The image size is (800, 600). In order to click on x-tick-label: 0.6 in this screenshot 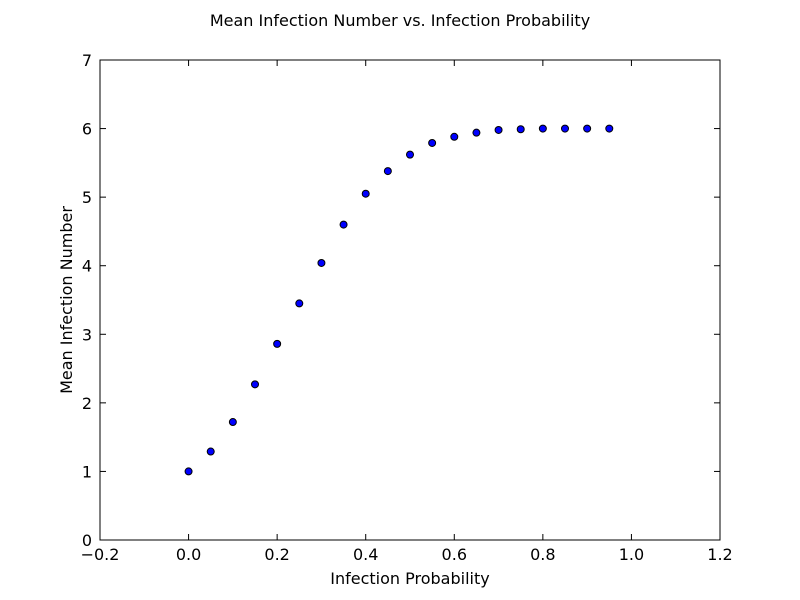, I will do `click(454, 554)`.